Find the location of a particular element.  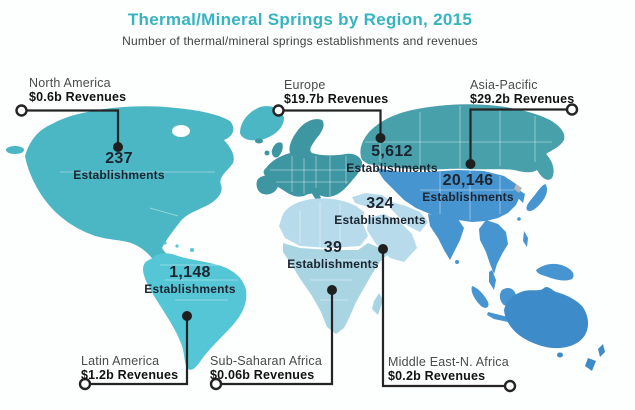

callout-label-latin-america: Latin America $1.2b Revenues is located at coordinates (130, 368).